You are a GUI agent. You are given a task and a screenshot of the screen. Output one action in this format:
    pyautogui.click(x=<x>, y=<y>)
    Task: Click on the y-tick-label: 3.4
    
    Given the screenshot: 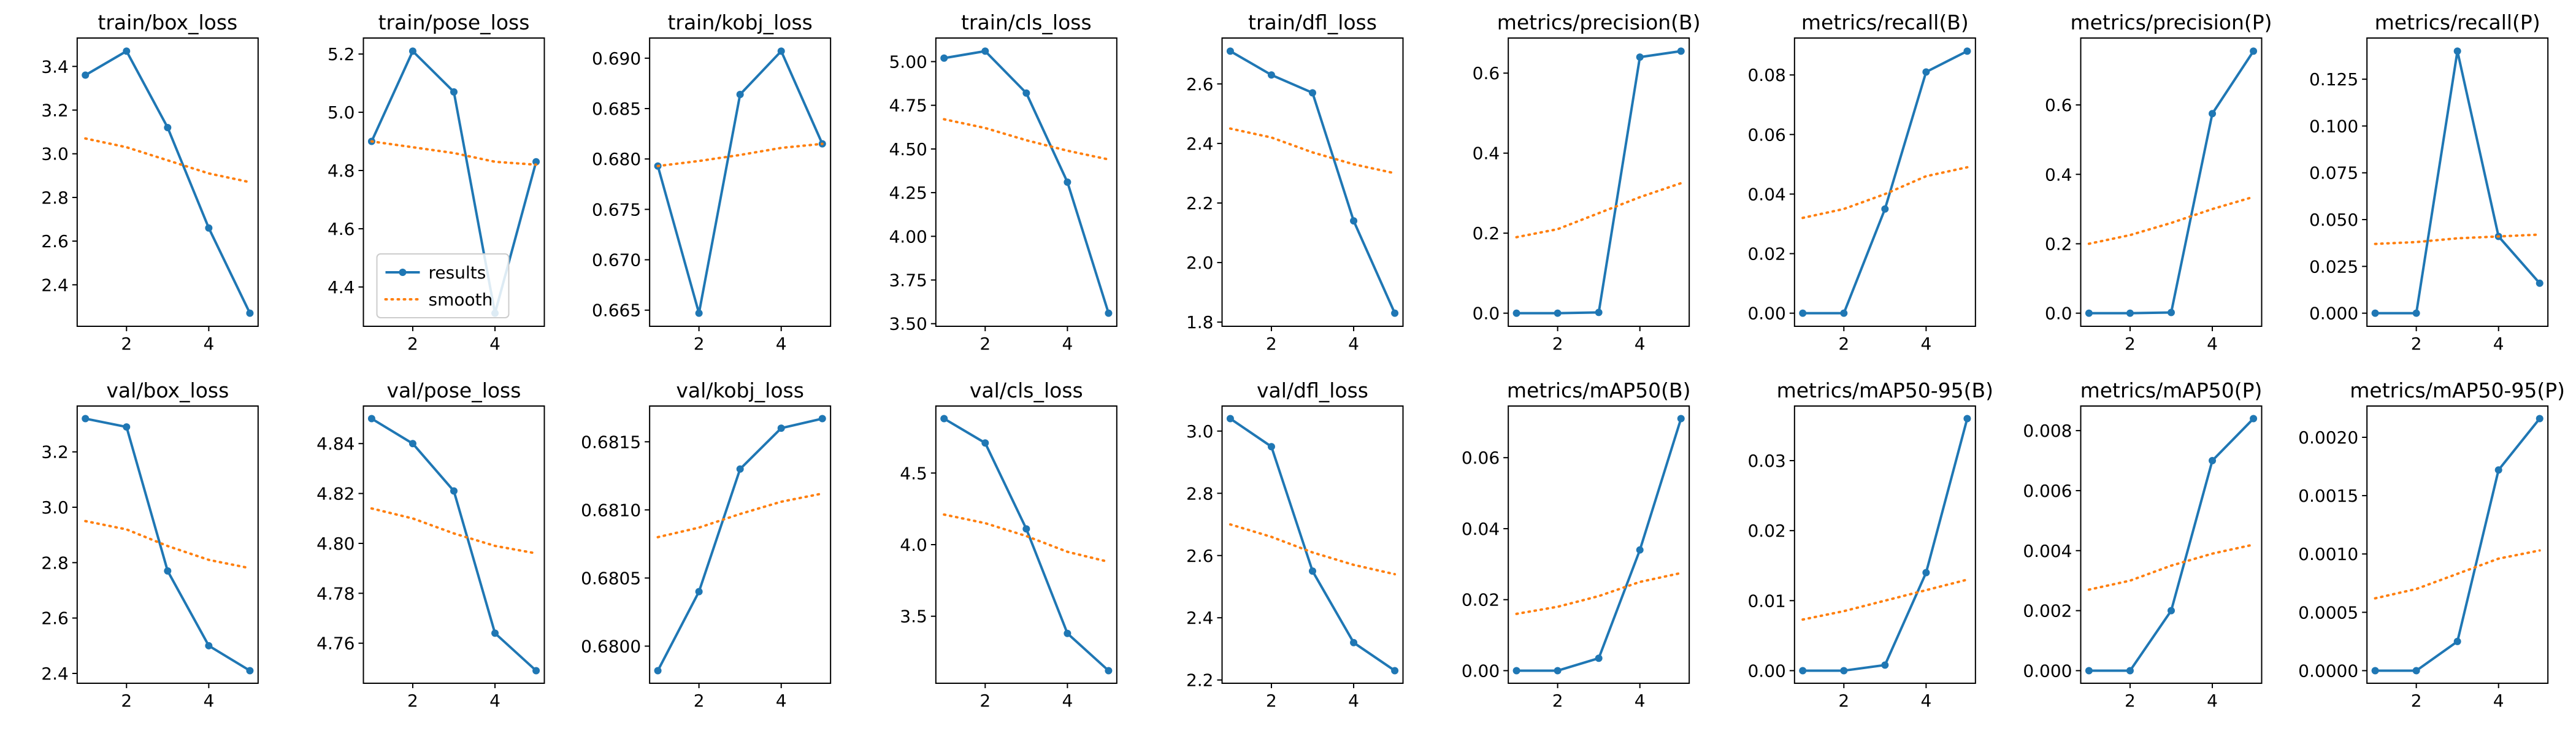 What is the action you would take?
    pyautogui.click(x=55, y=66)
    